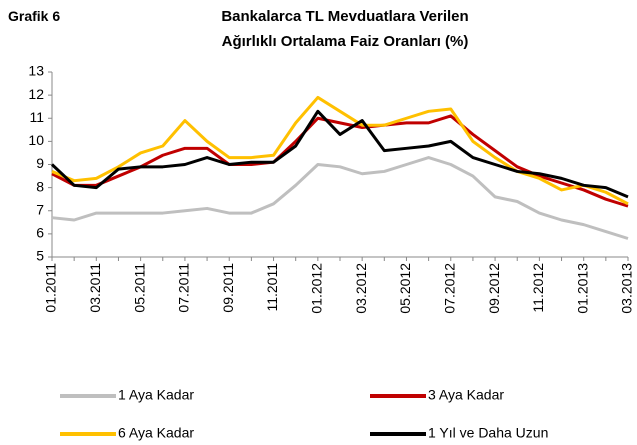 The image size is (637, 445). I want to click on legend-label: 3 Aya Kadar, so click(466, 395).